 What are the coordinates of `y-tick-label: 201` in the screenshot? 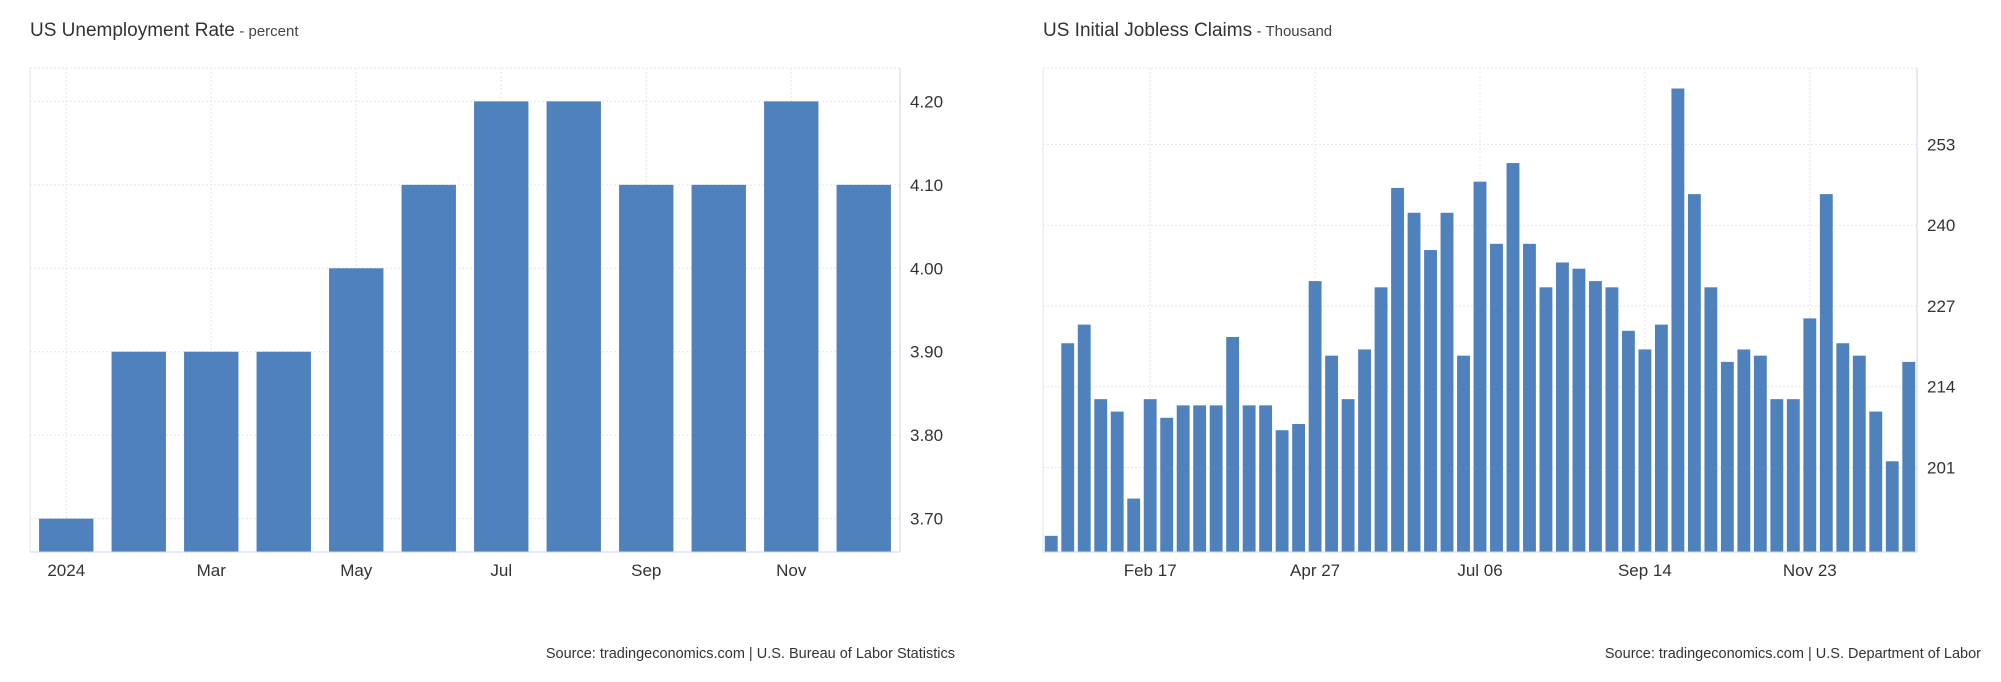 It's located at (1941, 468).